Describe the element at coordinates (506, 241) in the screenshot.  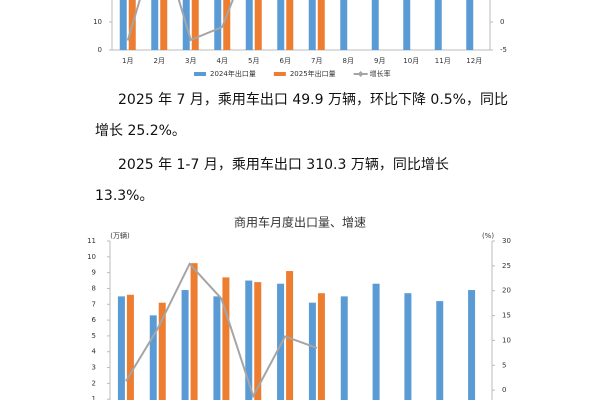
I see `y2-tick-label: 30` at that location.